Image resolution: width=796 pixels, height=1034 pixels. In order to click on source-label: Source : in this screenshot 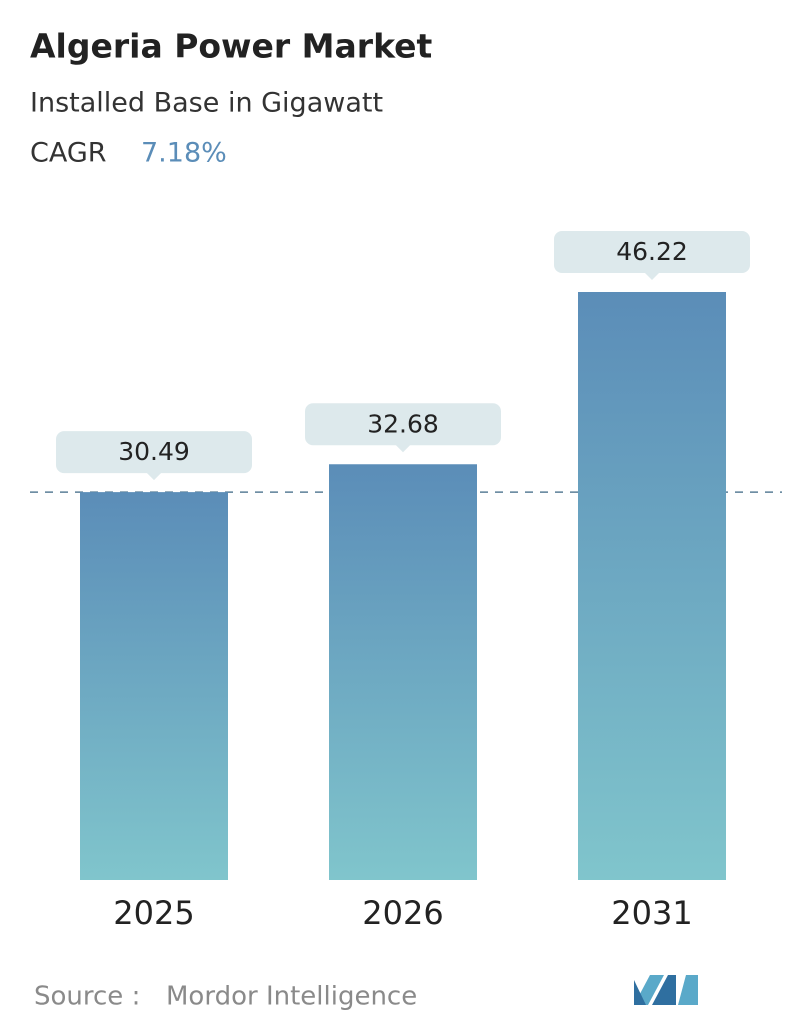, I will do `click(87, 997)`.